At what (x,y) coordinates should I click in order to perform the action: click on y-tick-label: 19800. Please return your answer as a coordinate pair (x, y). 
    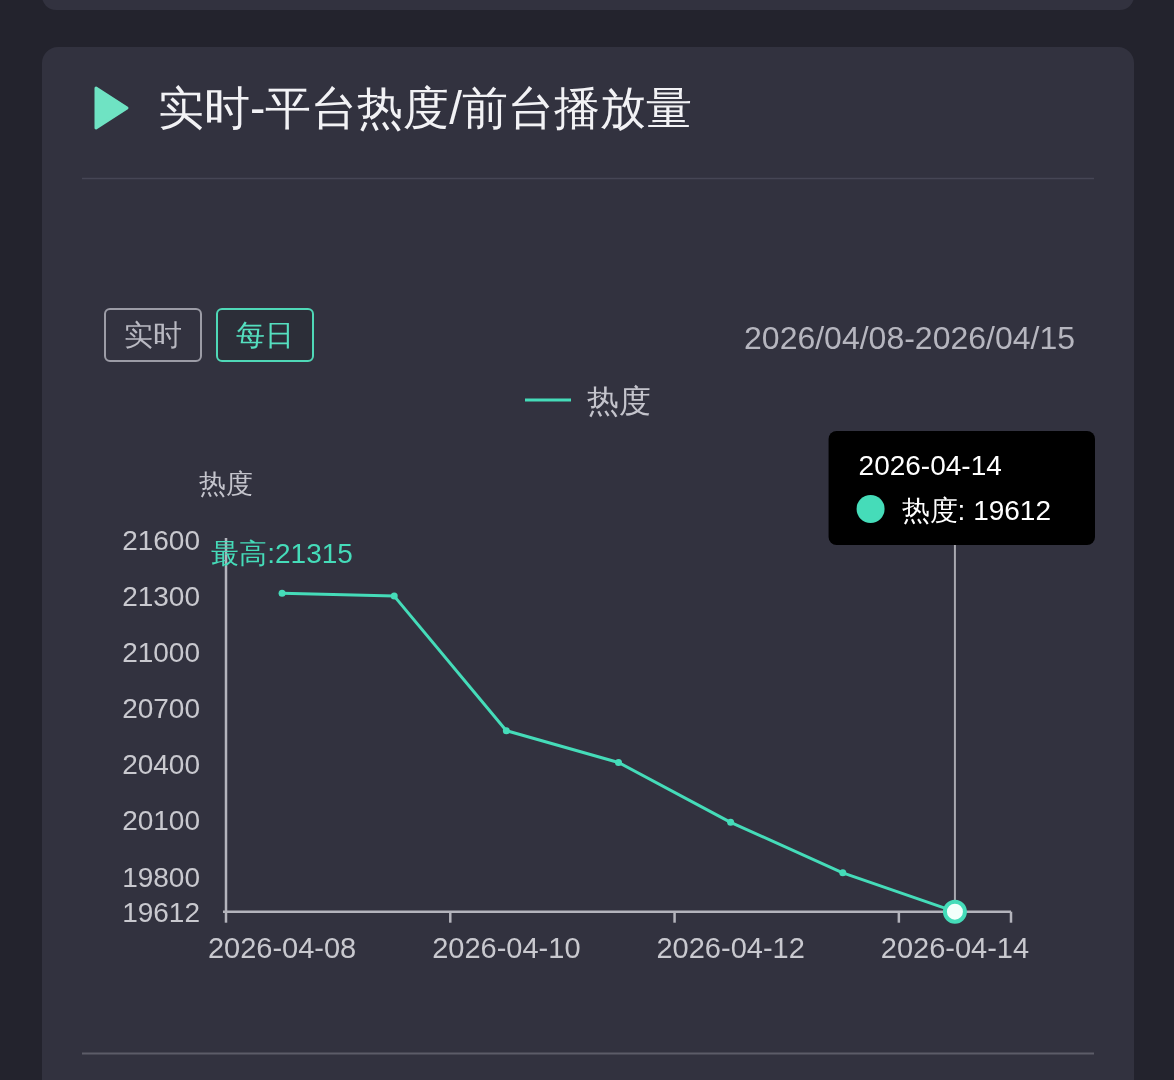
    Looking at the image, I should click on (161, 877).